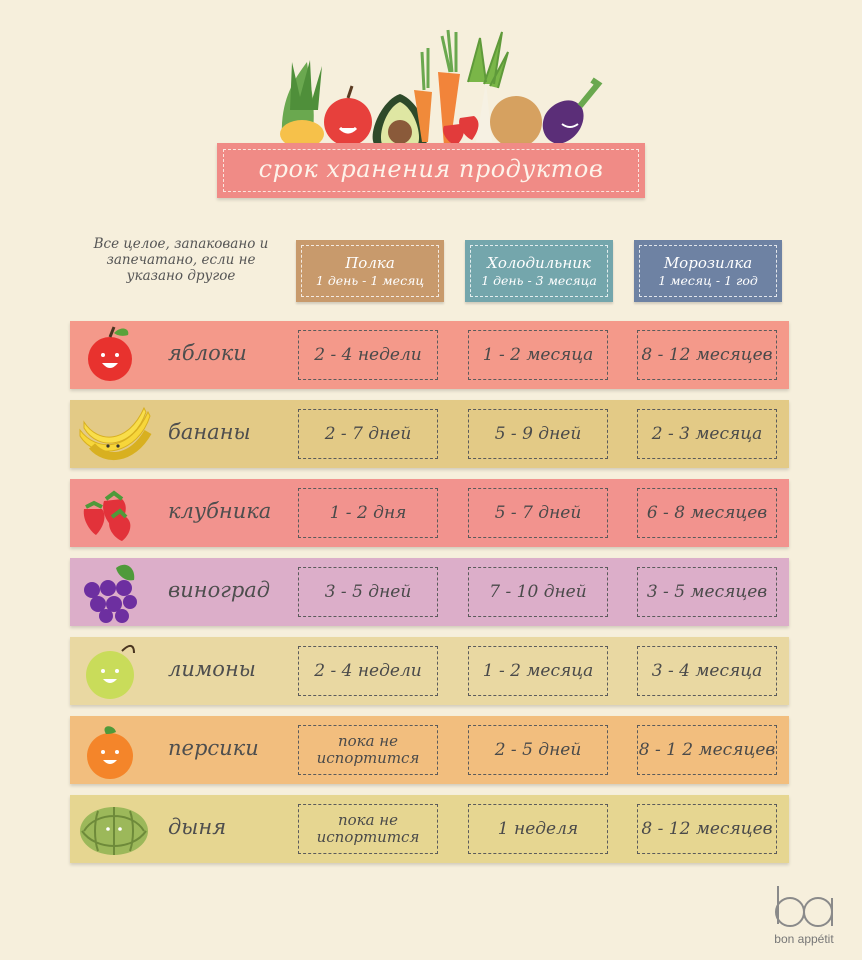 This screenshot has height=960, width=862. What do you see at coordinates (115, 433) in the screenshot?
I see `banana-icon` at bounding box center [115, 433].